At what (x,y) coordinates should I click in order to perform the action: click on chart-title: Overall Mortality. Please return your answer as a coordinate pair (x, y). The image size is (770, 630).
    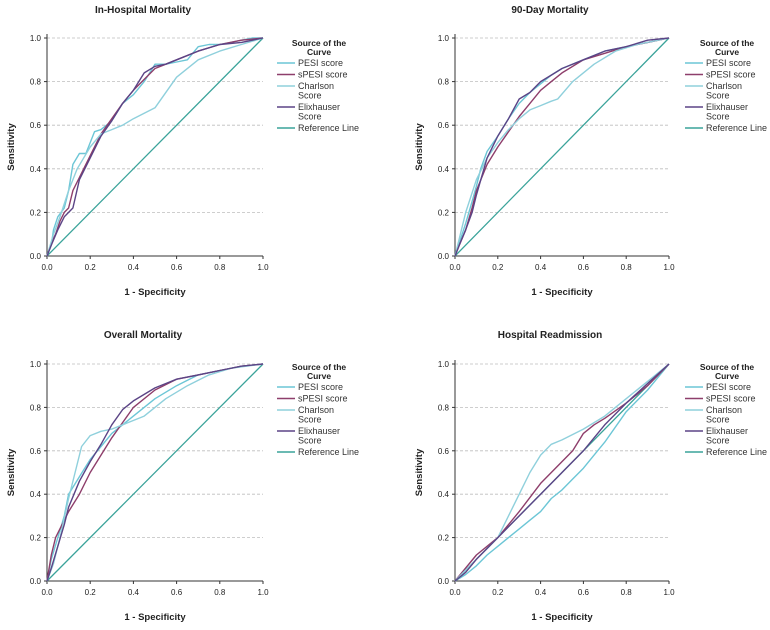
    Looking at the image, I should click on (143, 335).